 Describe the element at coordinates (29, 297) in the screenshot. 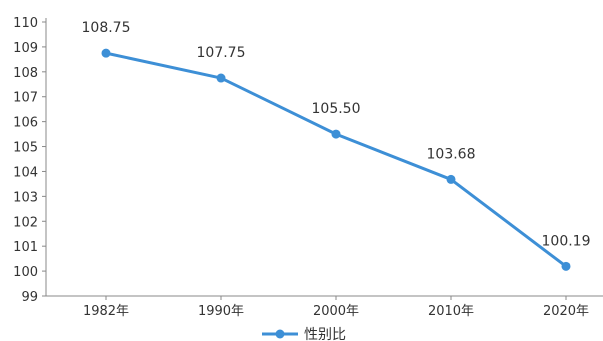

I see `y-tick-label: 99` at that location.